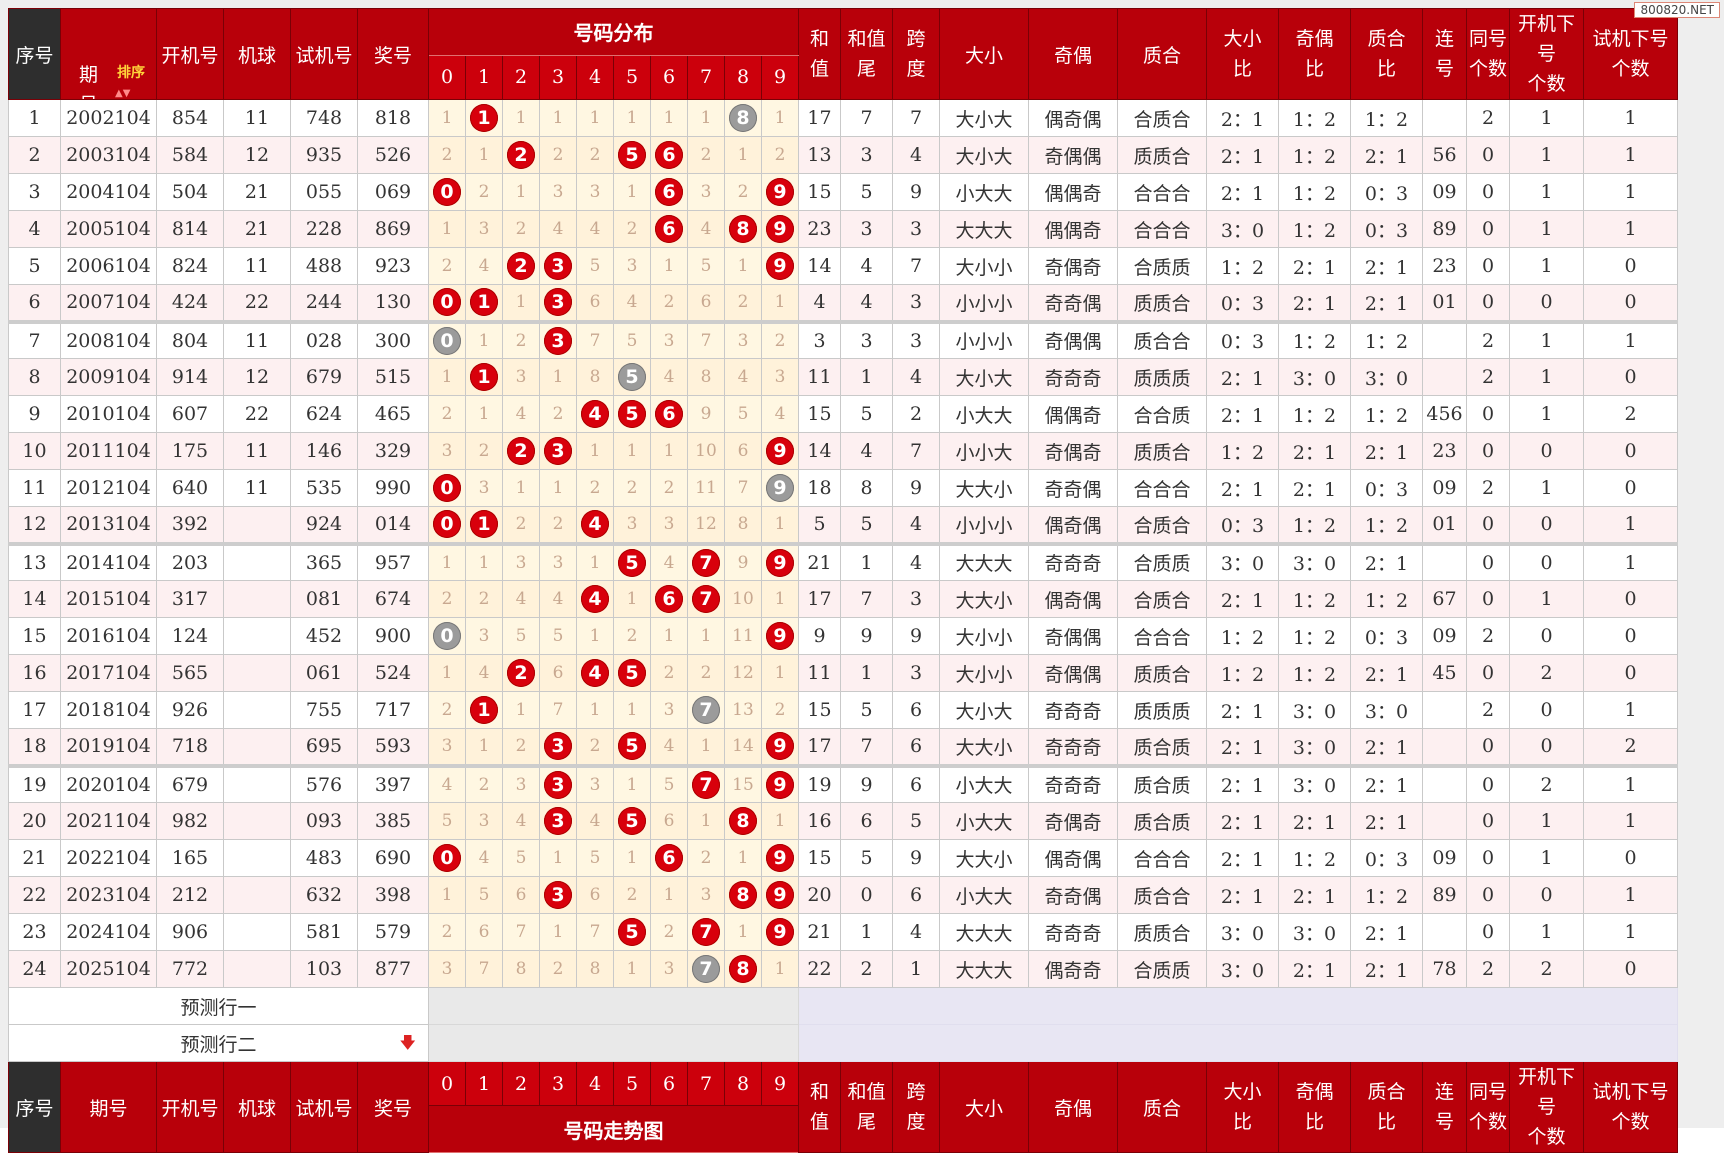 This screenshot has width=1724, height=1153. What do you see at coordinates (324, 266) in the screenshot?
I see `cell-trial: 488` at bounding box center [324, 266].